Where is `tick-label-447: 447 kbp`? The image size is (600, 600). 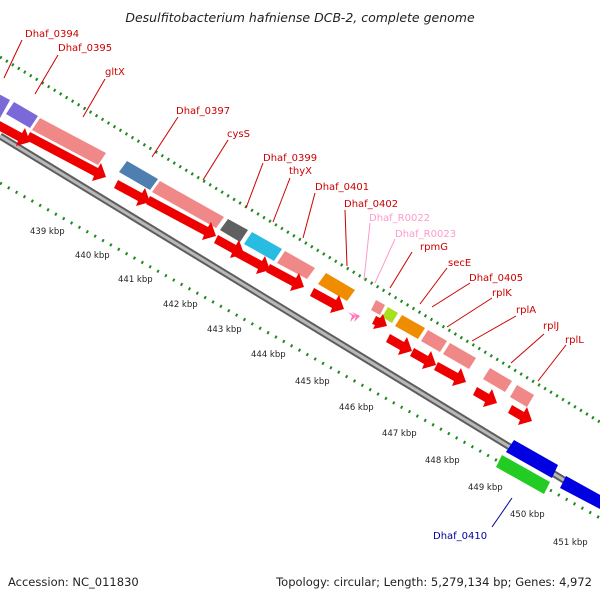 tick-label-447: 447 kbp is located at coordinates (399, 434).